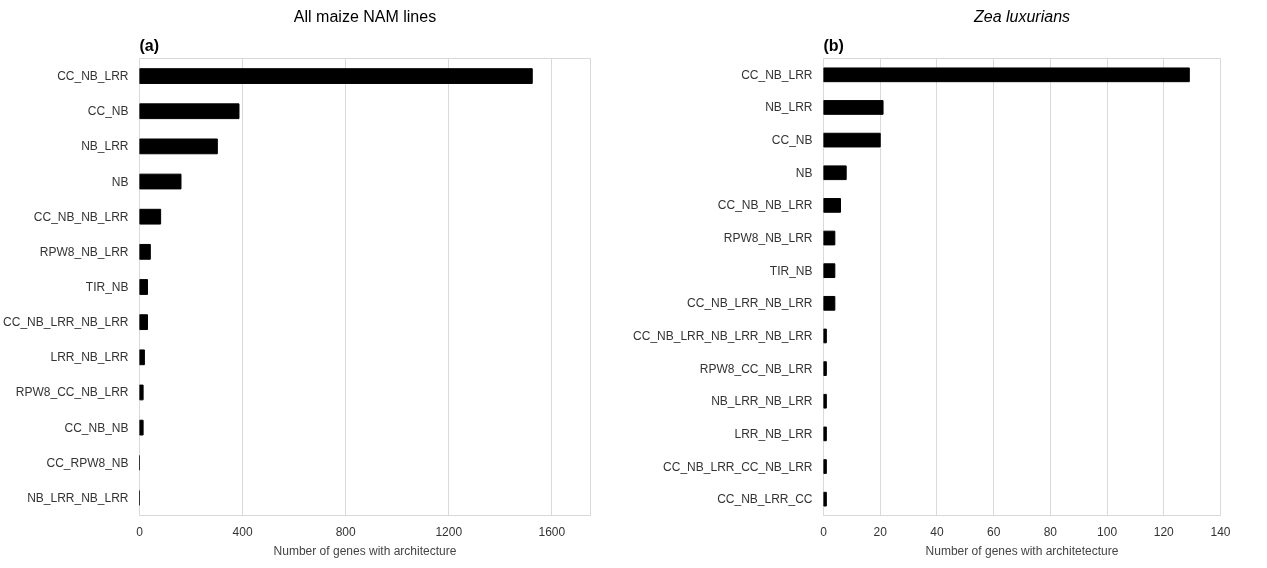  What do you see at coordinates (365, 16) in the screenshot?
I see `chart-title: All maize NAM lines` at bounding box center [365, 16].